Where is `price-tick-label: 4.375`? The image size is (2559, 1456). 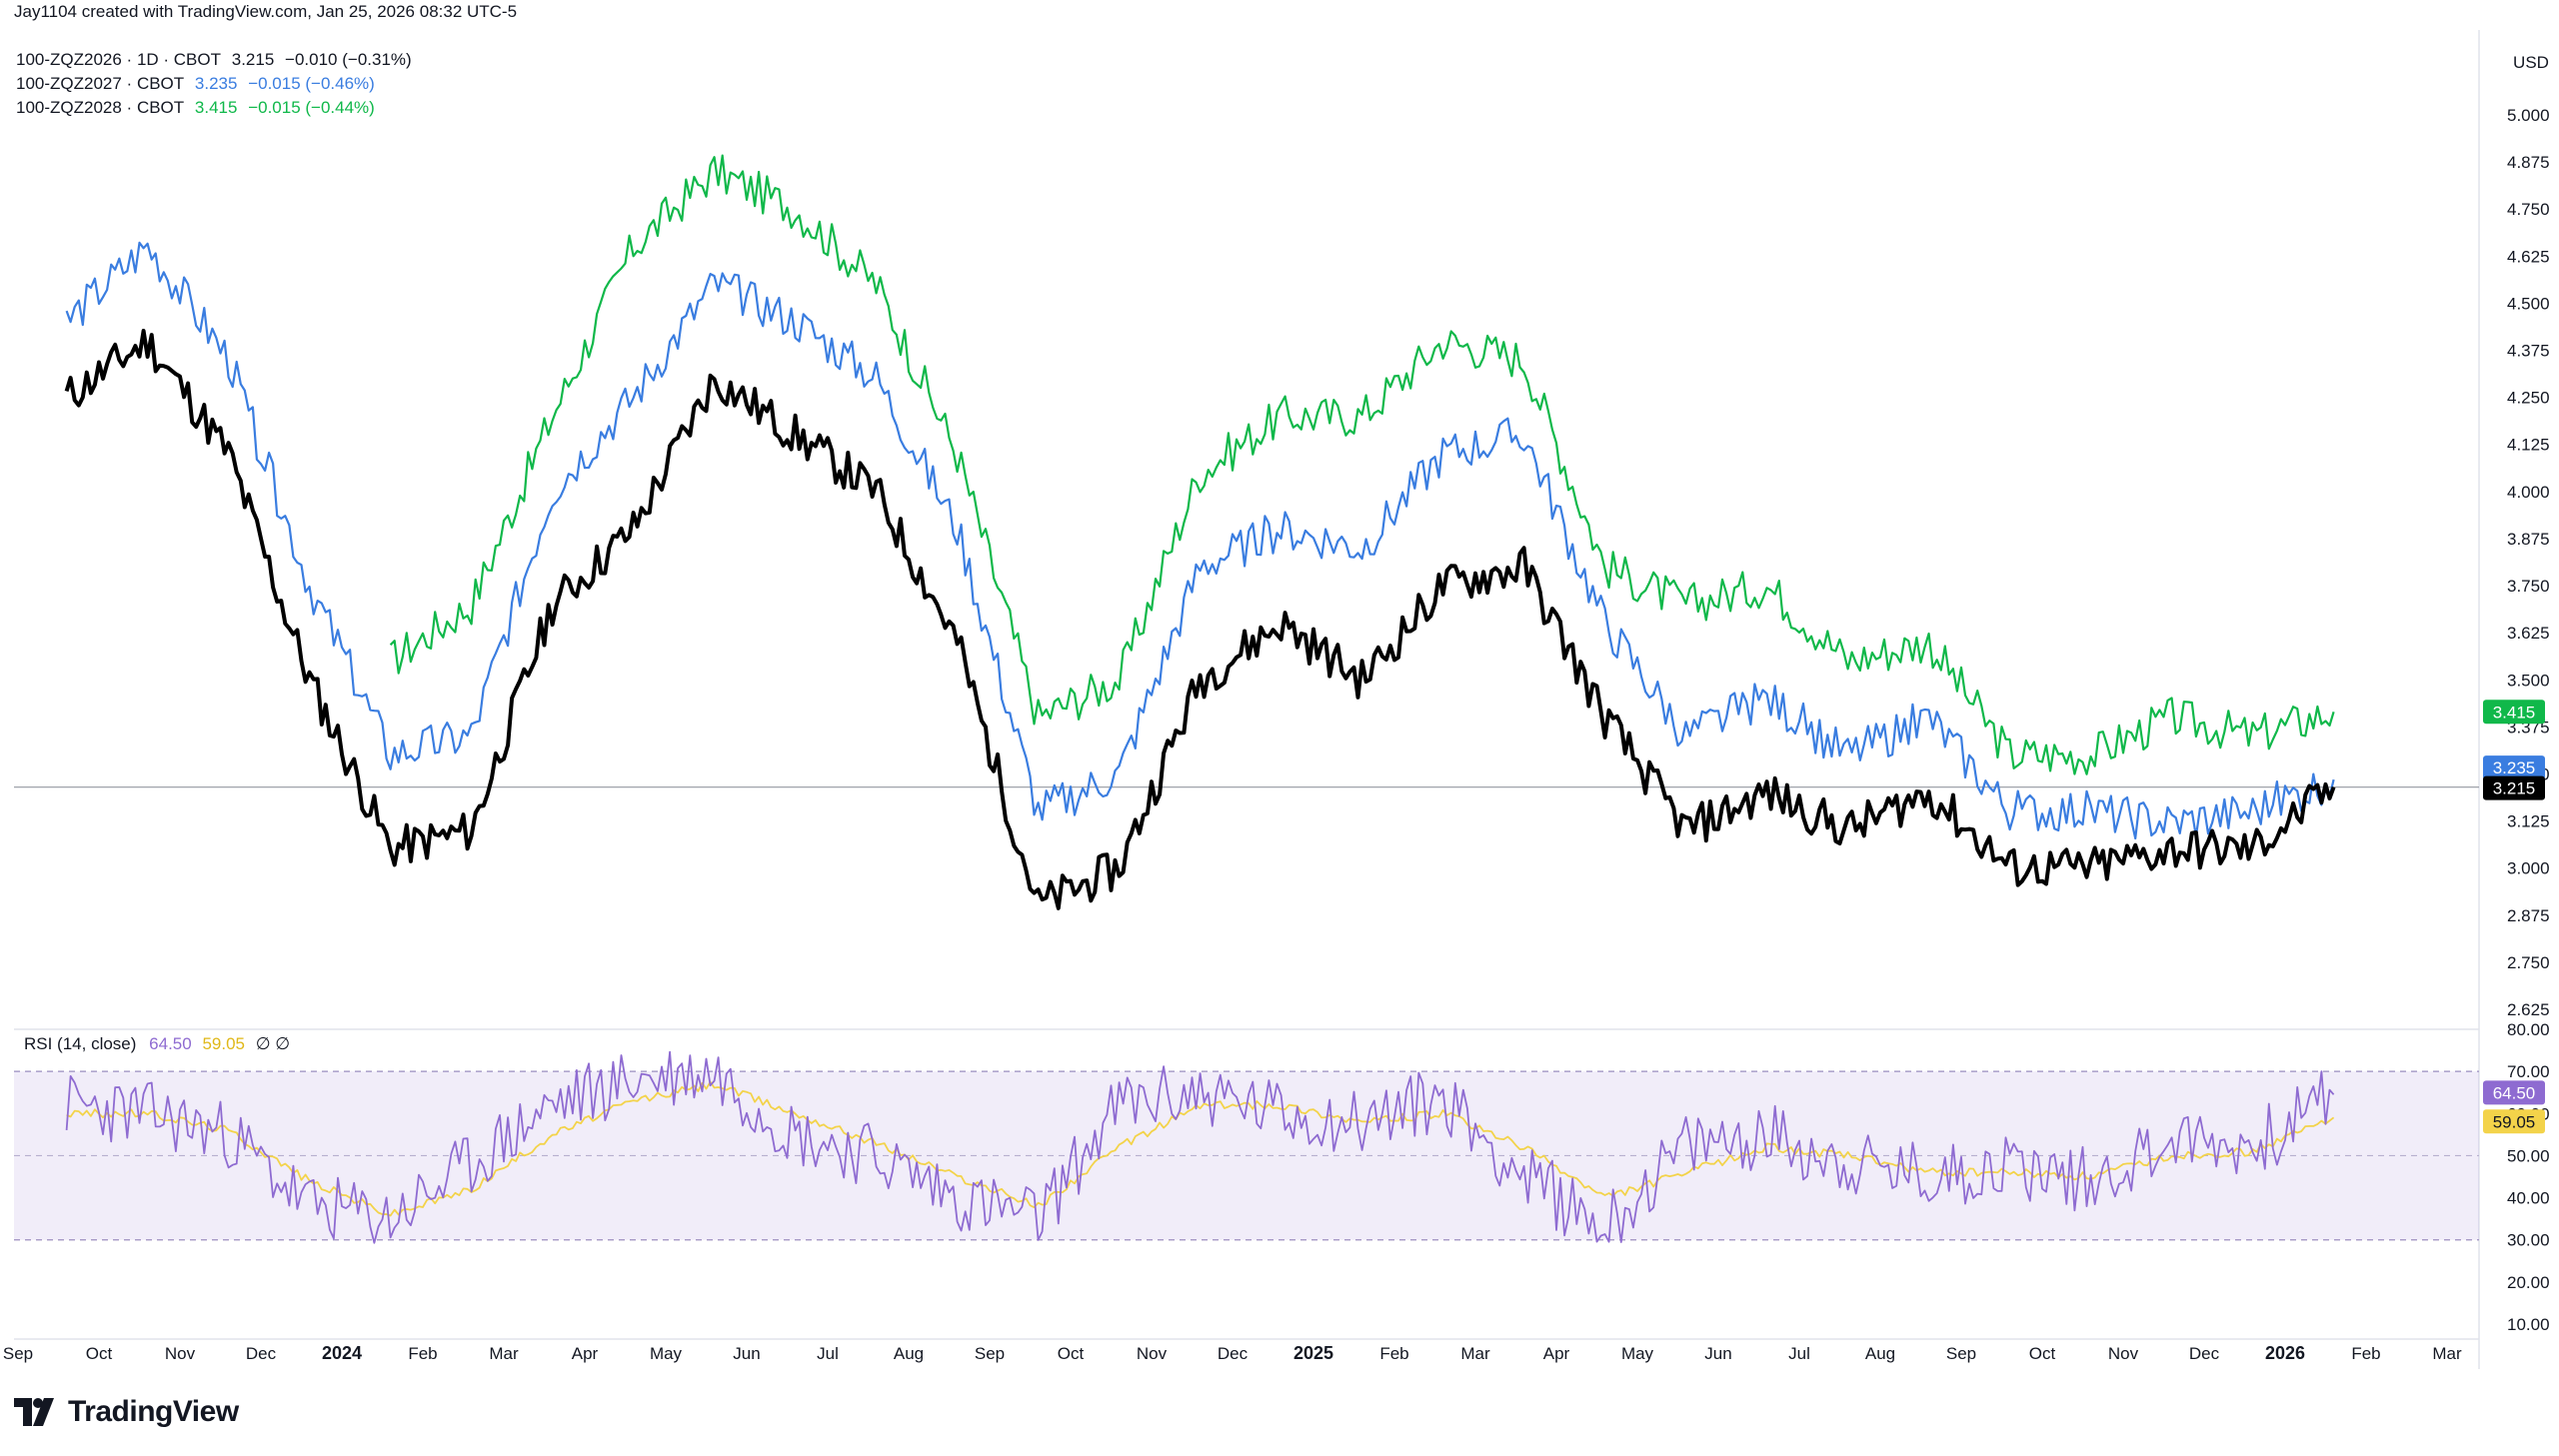 price-tick-label: 4.375 is located at coordinates (2528, 351).